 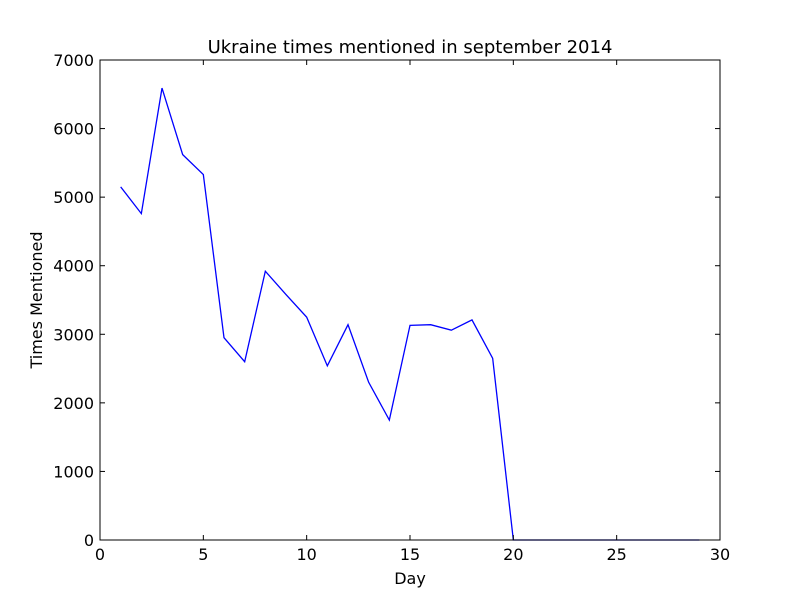 I want to click on x-tick-label: 15, so click(x=410, y=554).